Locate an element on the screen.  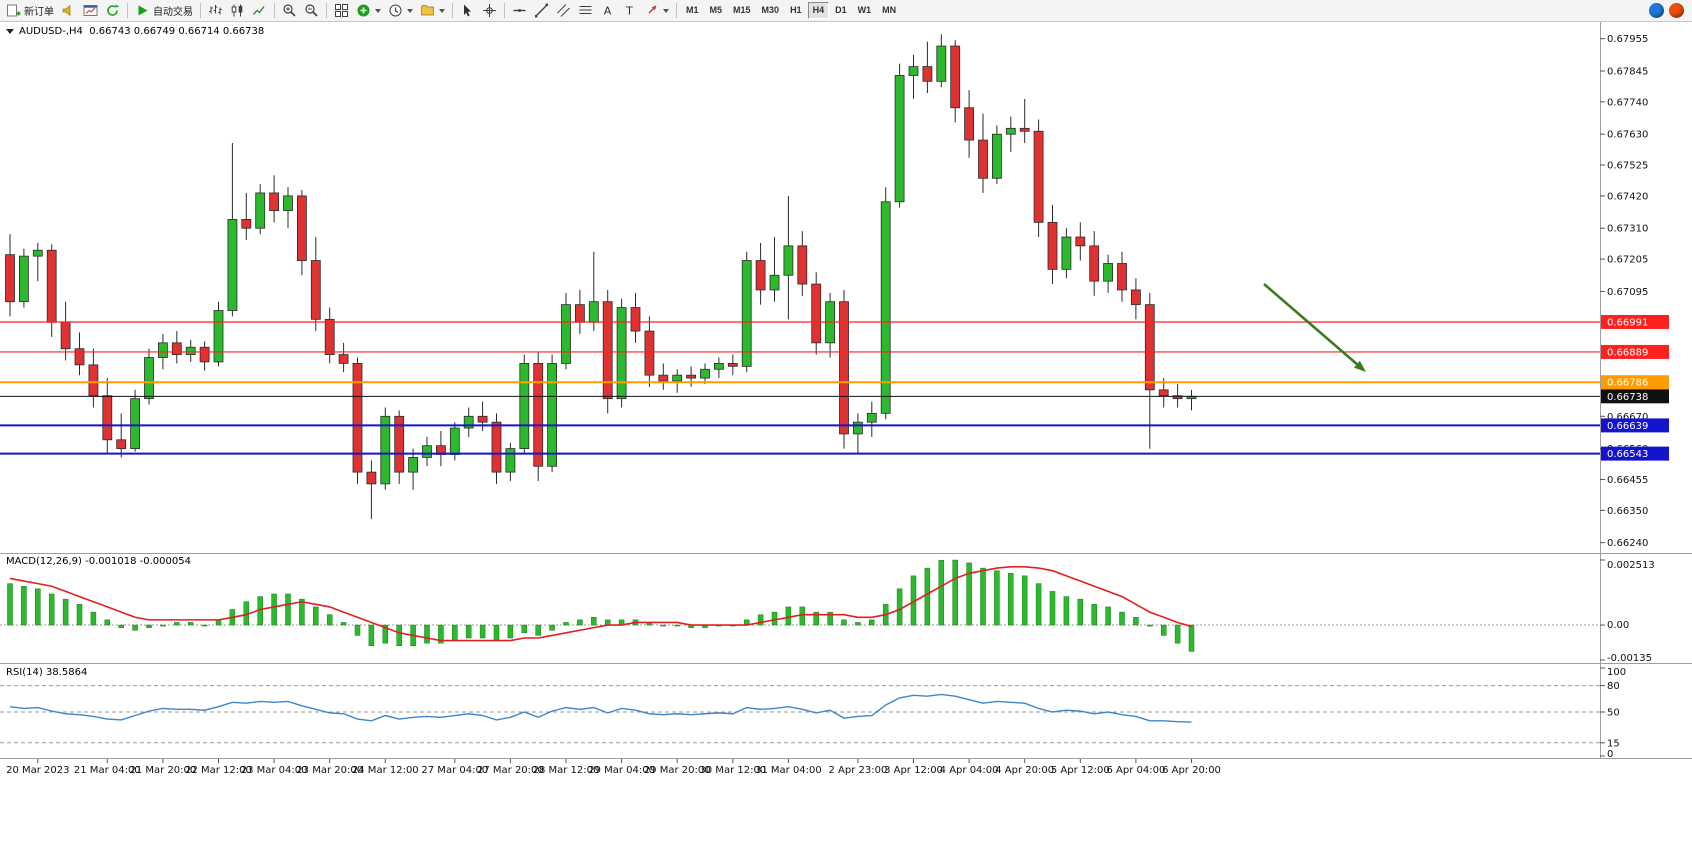
hline-tool-button is located at coordinates (519, 10).